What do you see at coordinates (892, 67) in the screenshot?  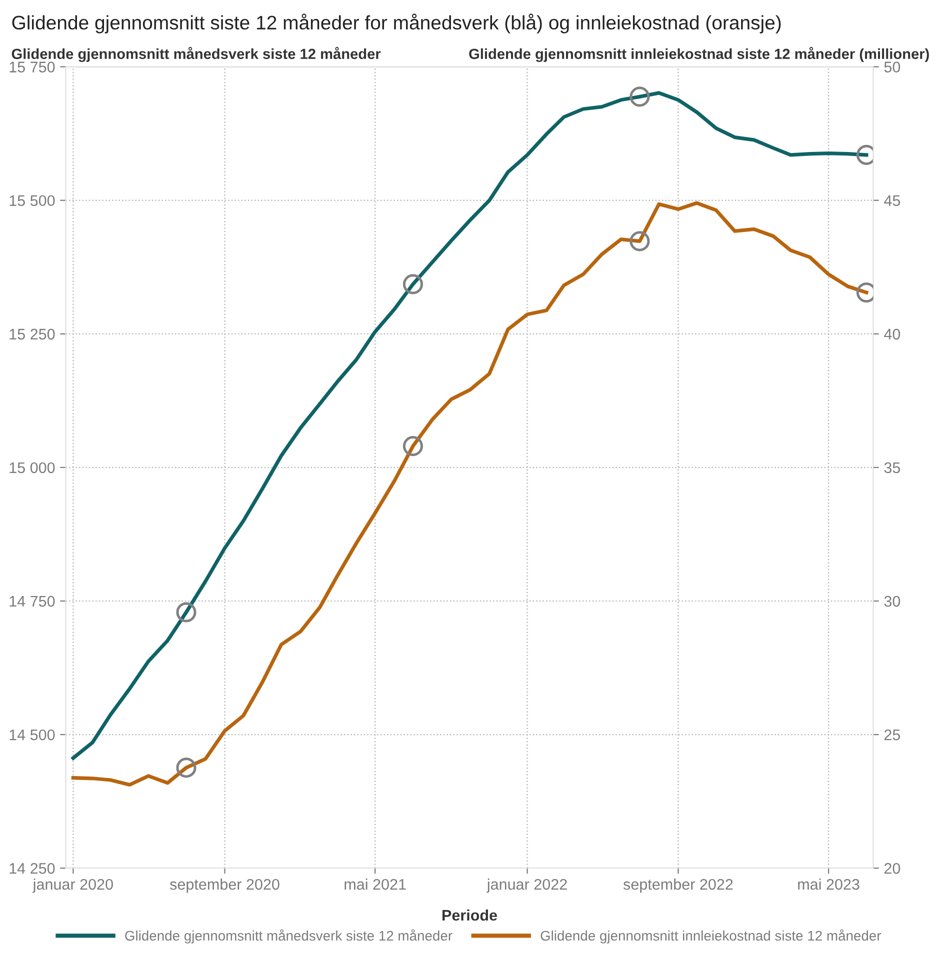 I see `y2-tick-label: 50` at bounding box center [892, 67].